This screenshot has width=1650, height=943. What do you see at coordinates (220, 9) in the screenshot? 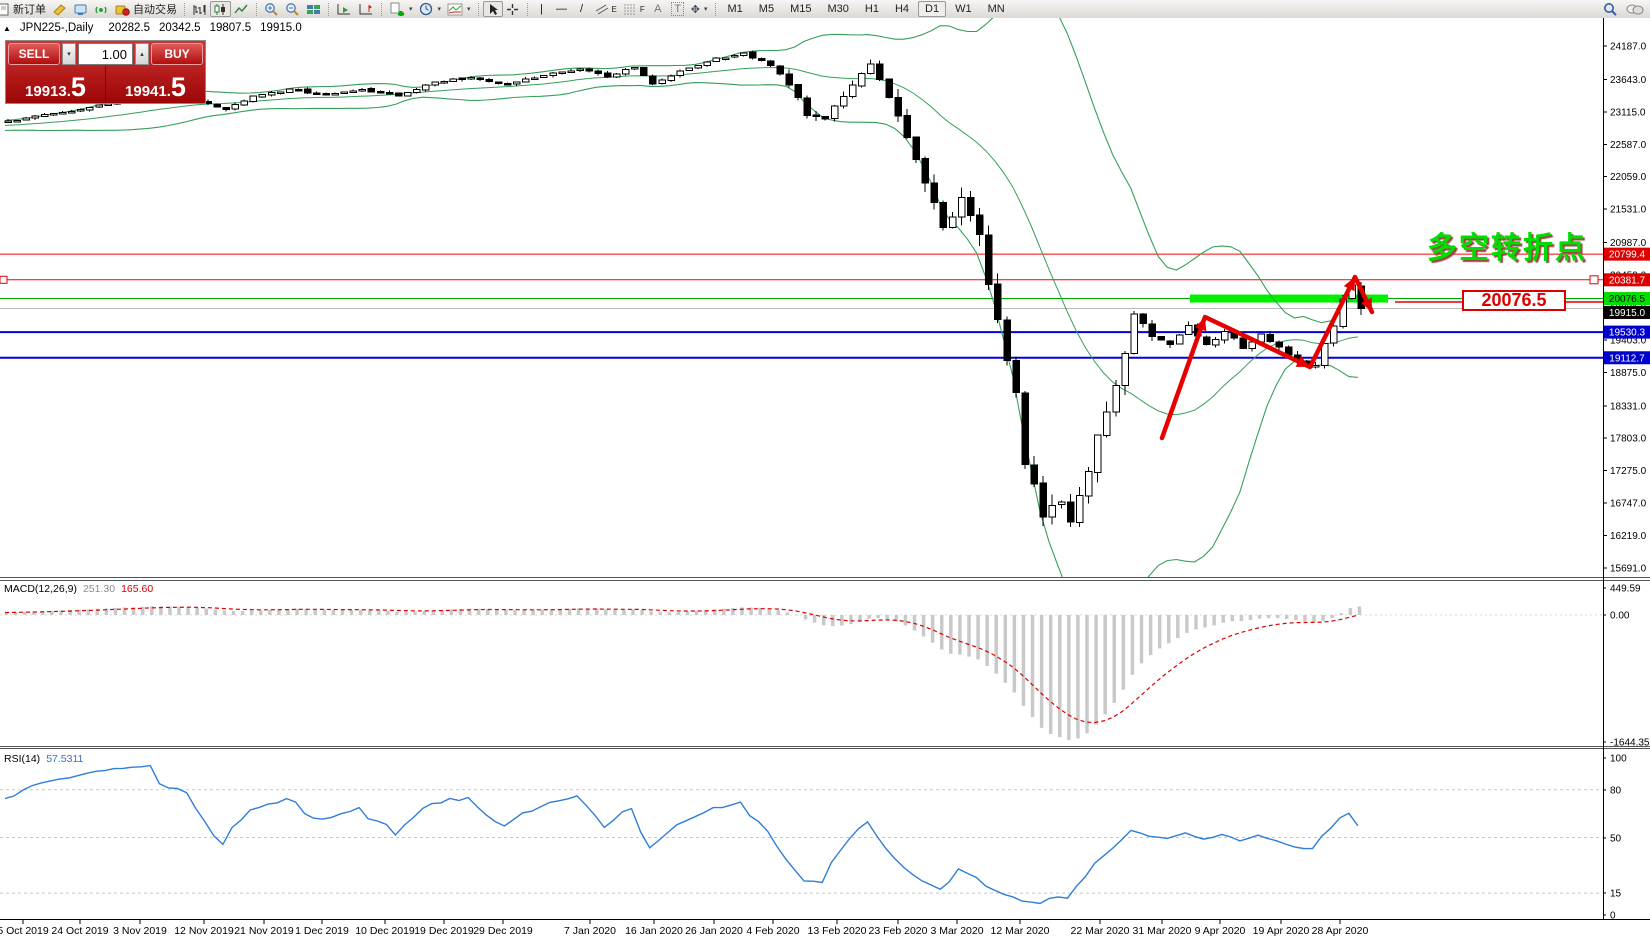
I see `candlestick-chart-button` at bounding box center [220, 9].